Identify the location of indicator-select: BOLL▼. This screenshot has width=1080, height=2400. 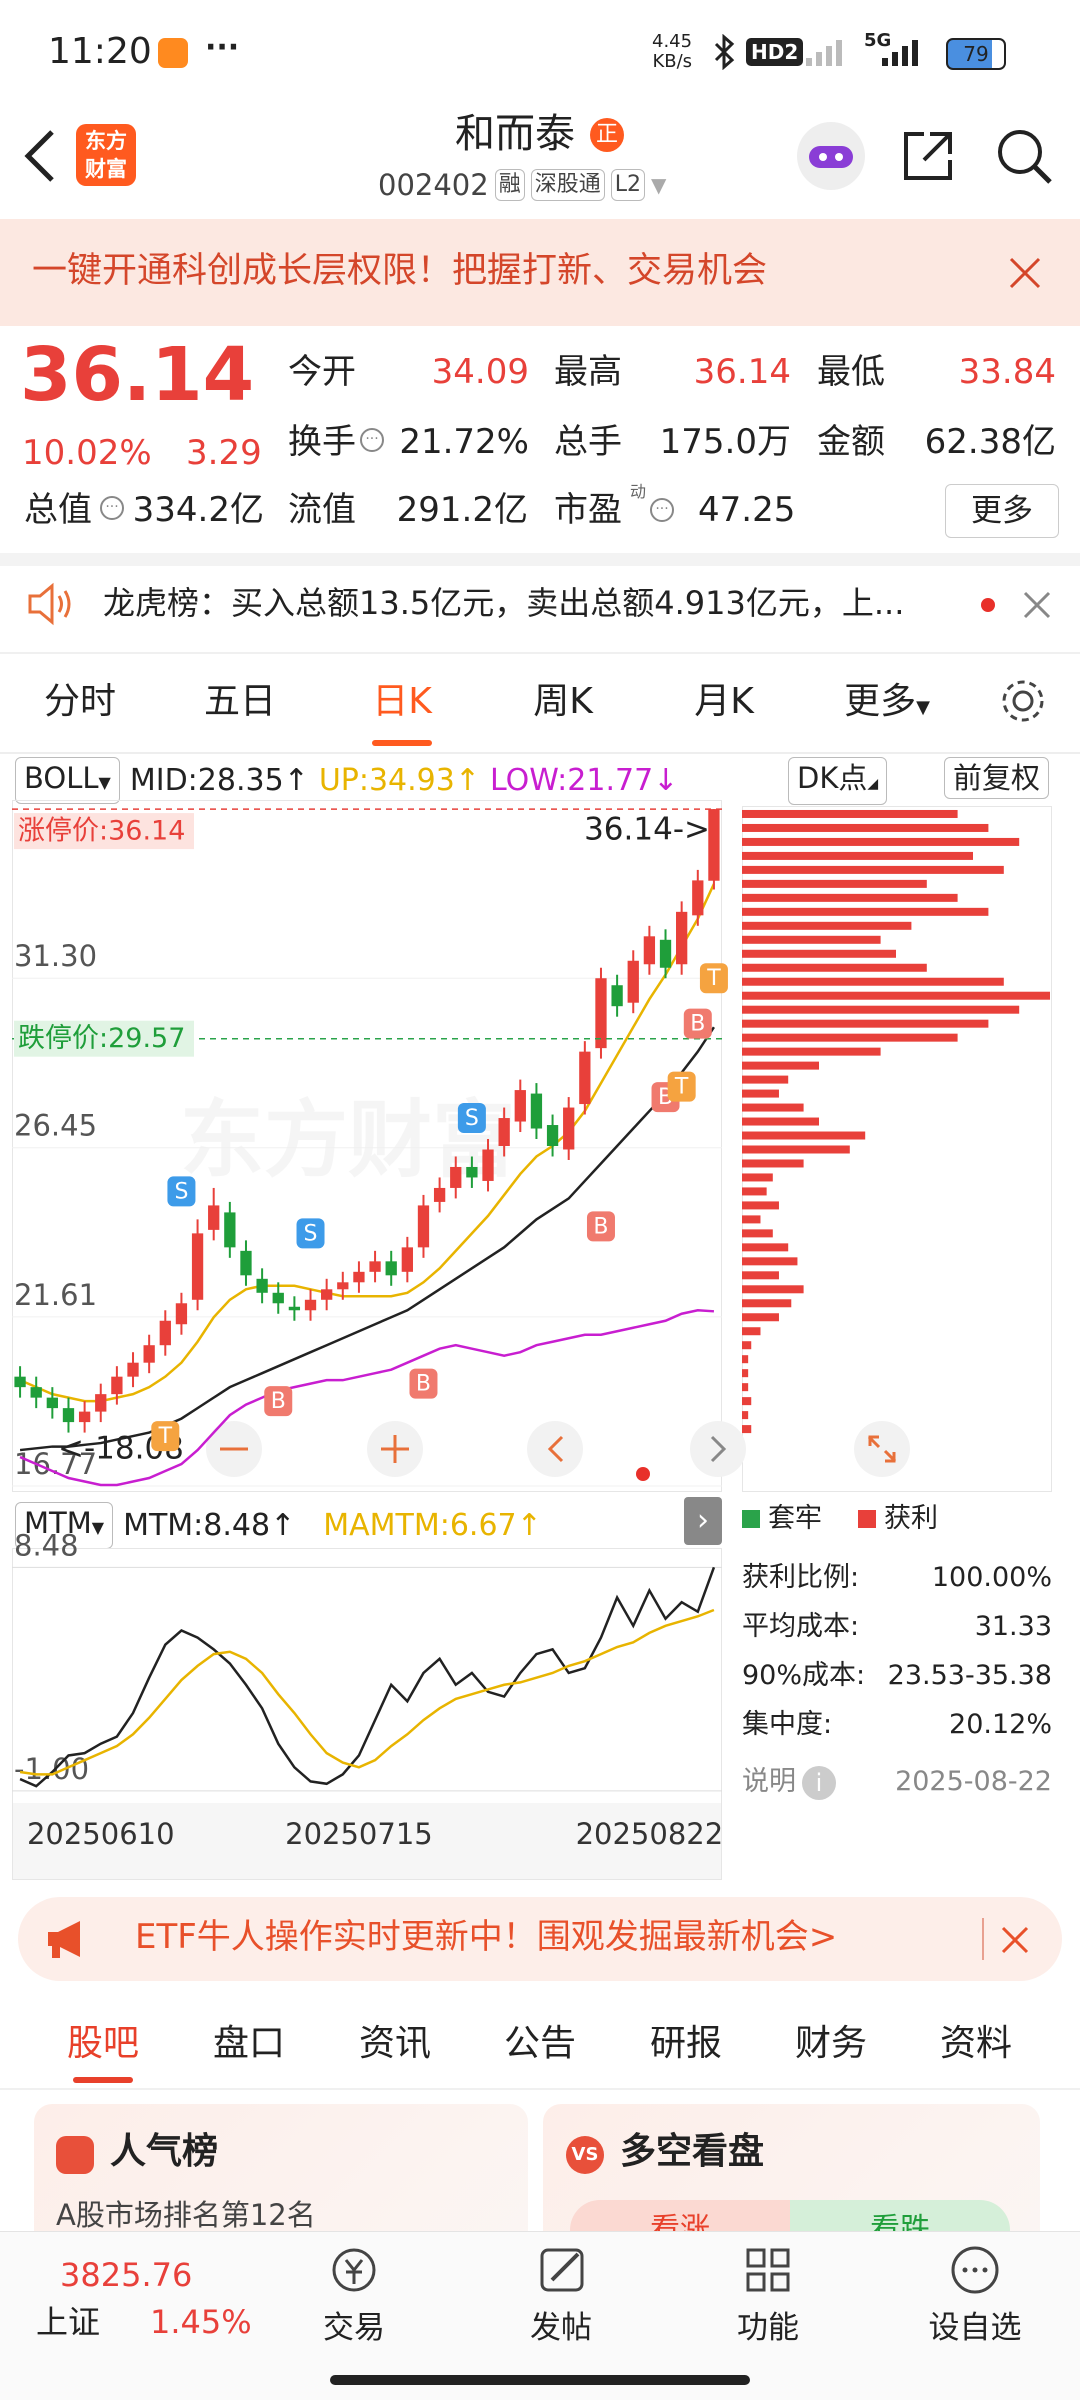
(67, 780).